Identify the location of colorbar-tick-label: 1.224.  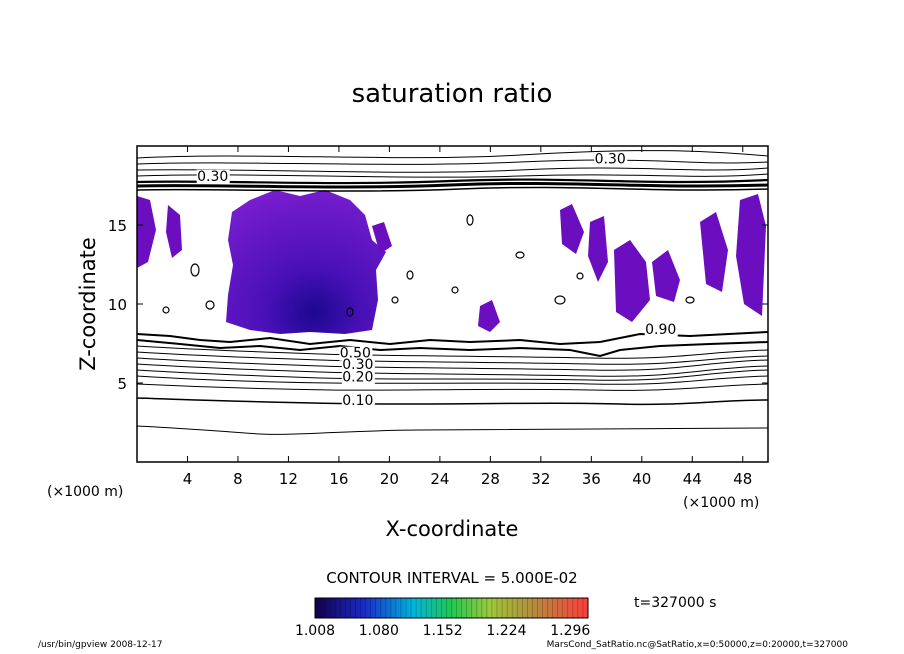
(506, 631).